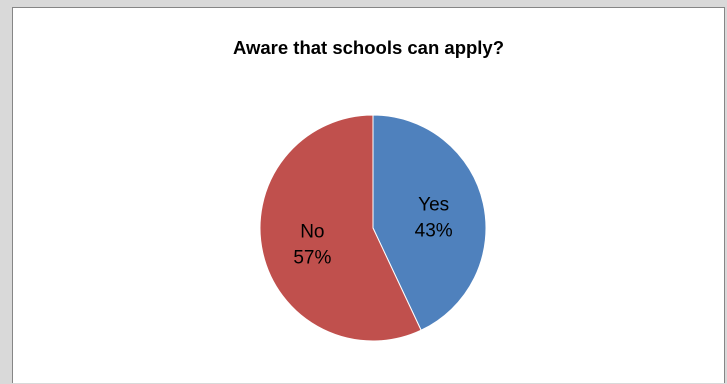 Image resolution: width=727 pixels, height=384 pixels. Describe the element at coordinates (434, 230) in the screenshot. I see `slice-label-percent: 43%` at that location.